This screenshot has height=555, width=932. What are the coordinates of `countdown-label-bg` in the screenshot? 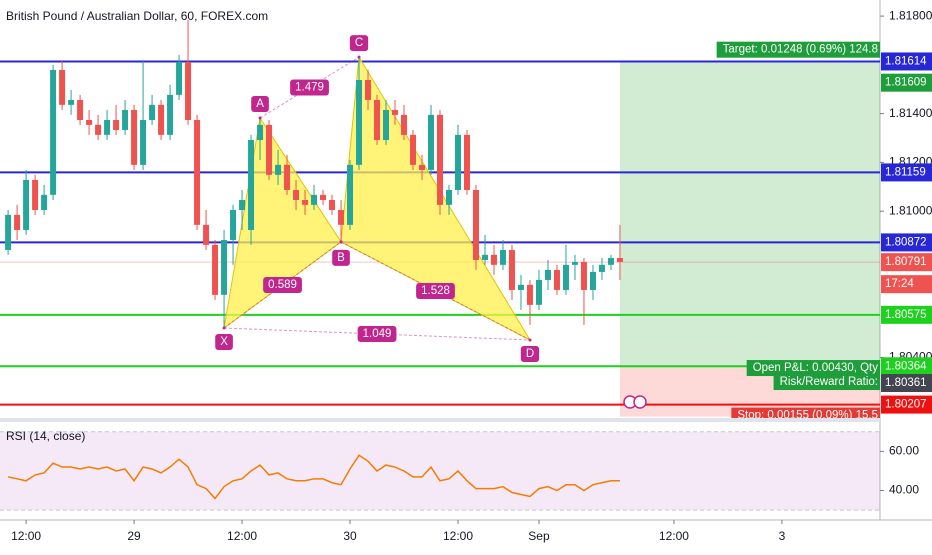 It's located at (906, 284).